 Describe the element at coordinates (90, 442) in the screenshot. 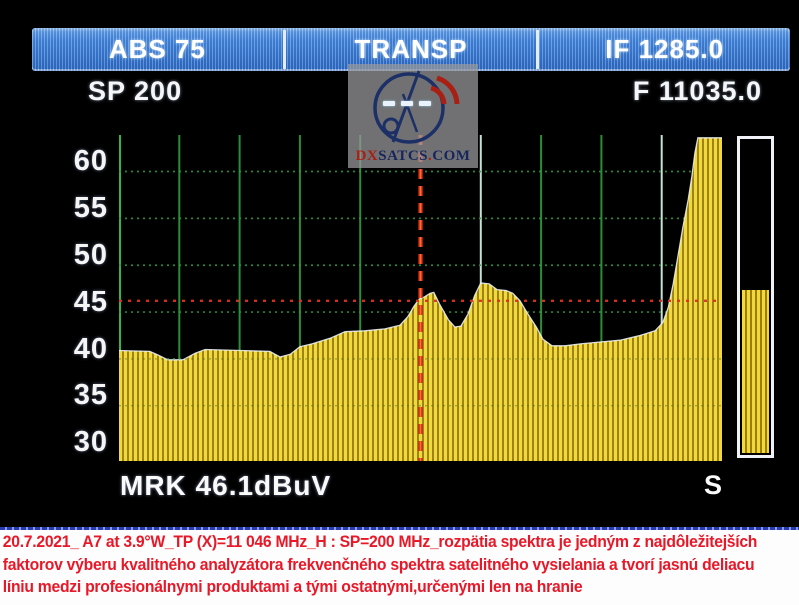

I see `y-axis-label: 30` at that location.